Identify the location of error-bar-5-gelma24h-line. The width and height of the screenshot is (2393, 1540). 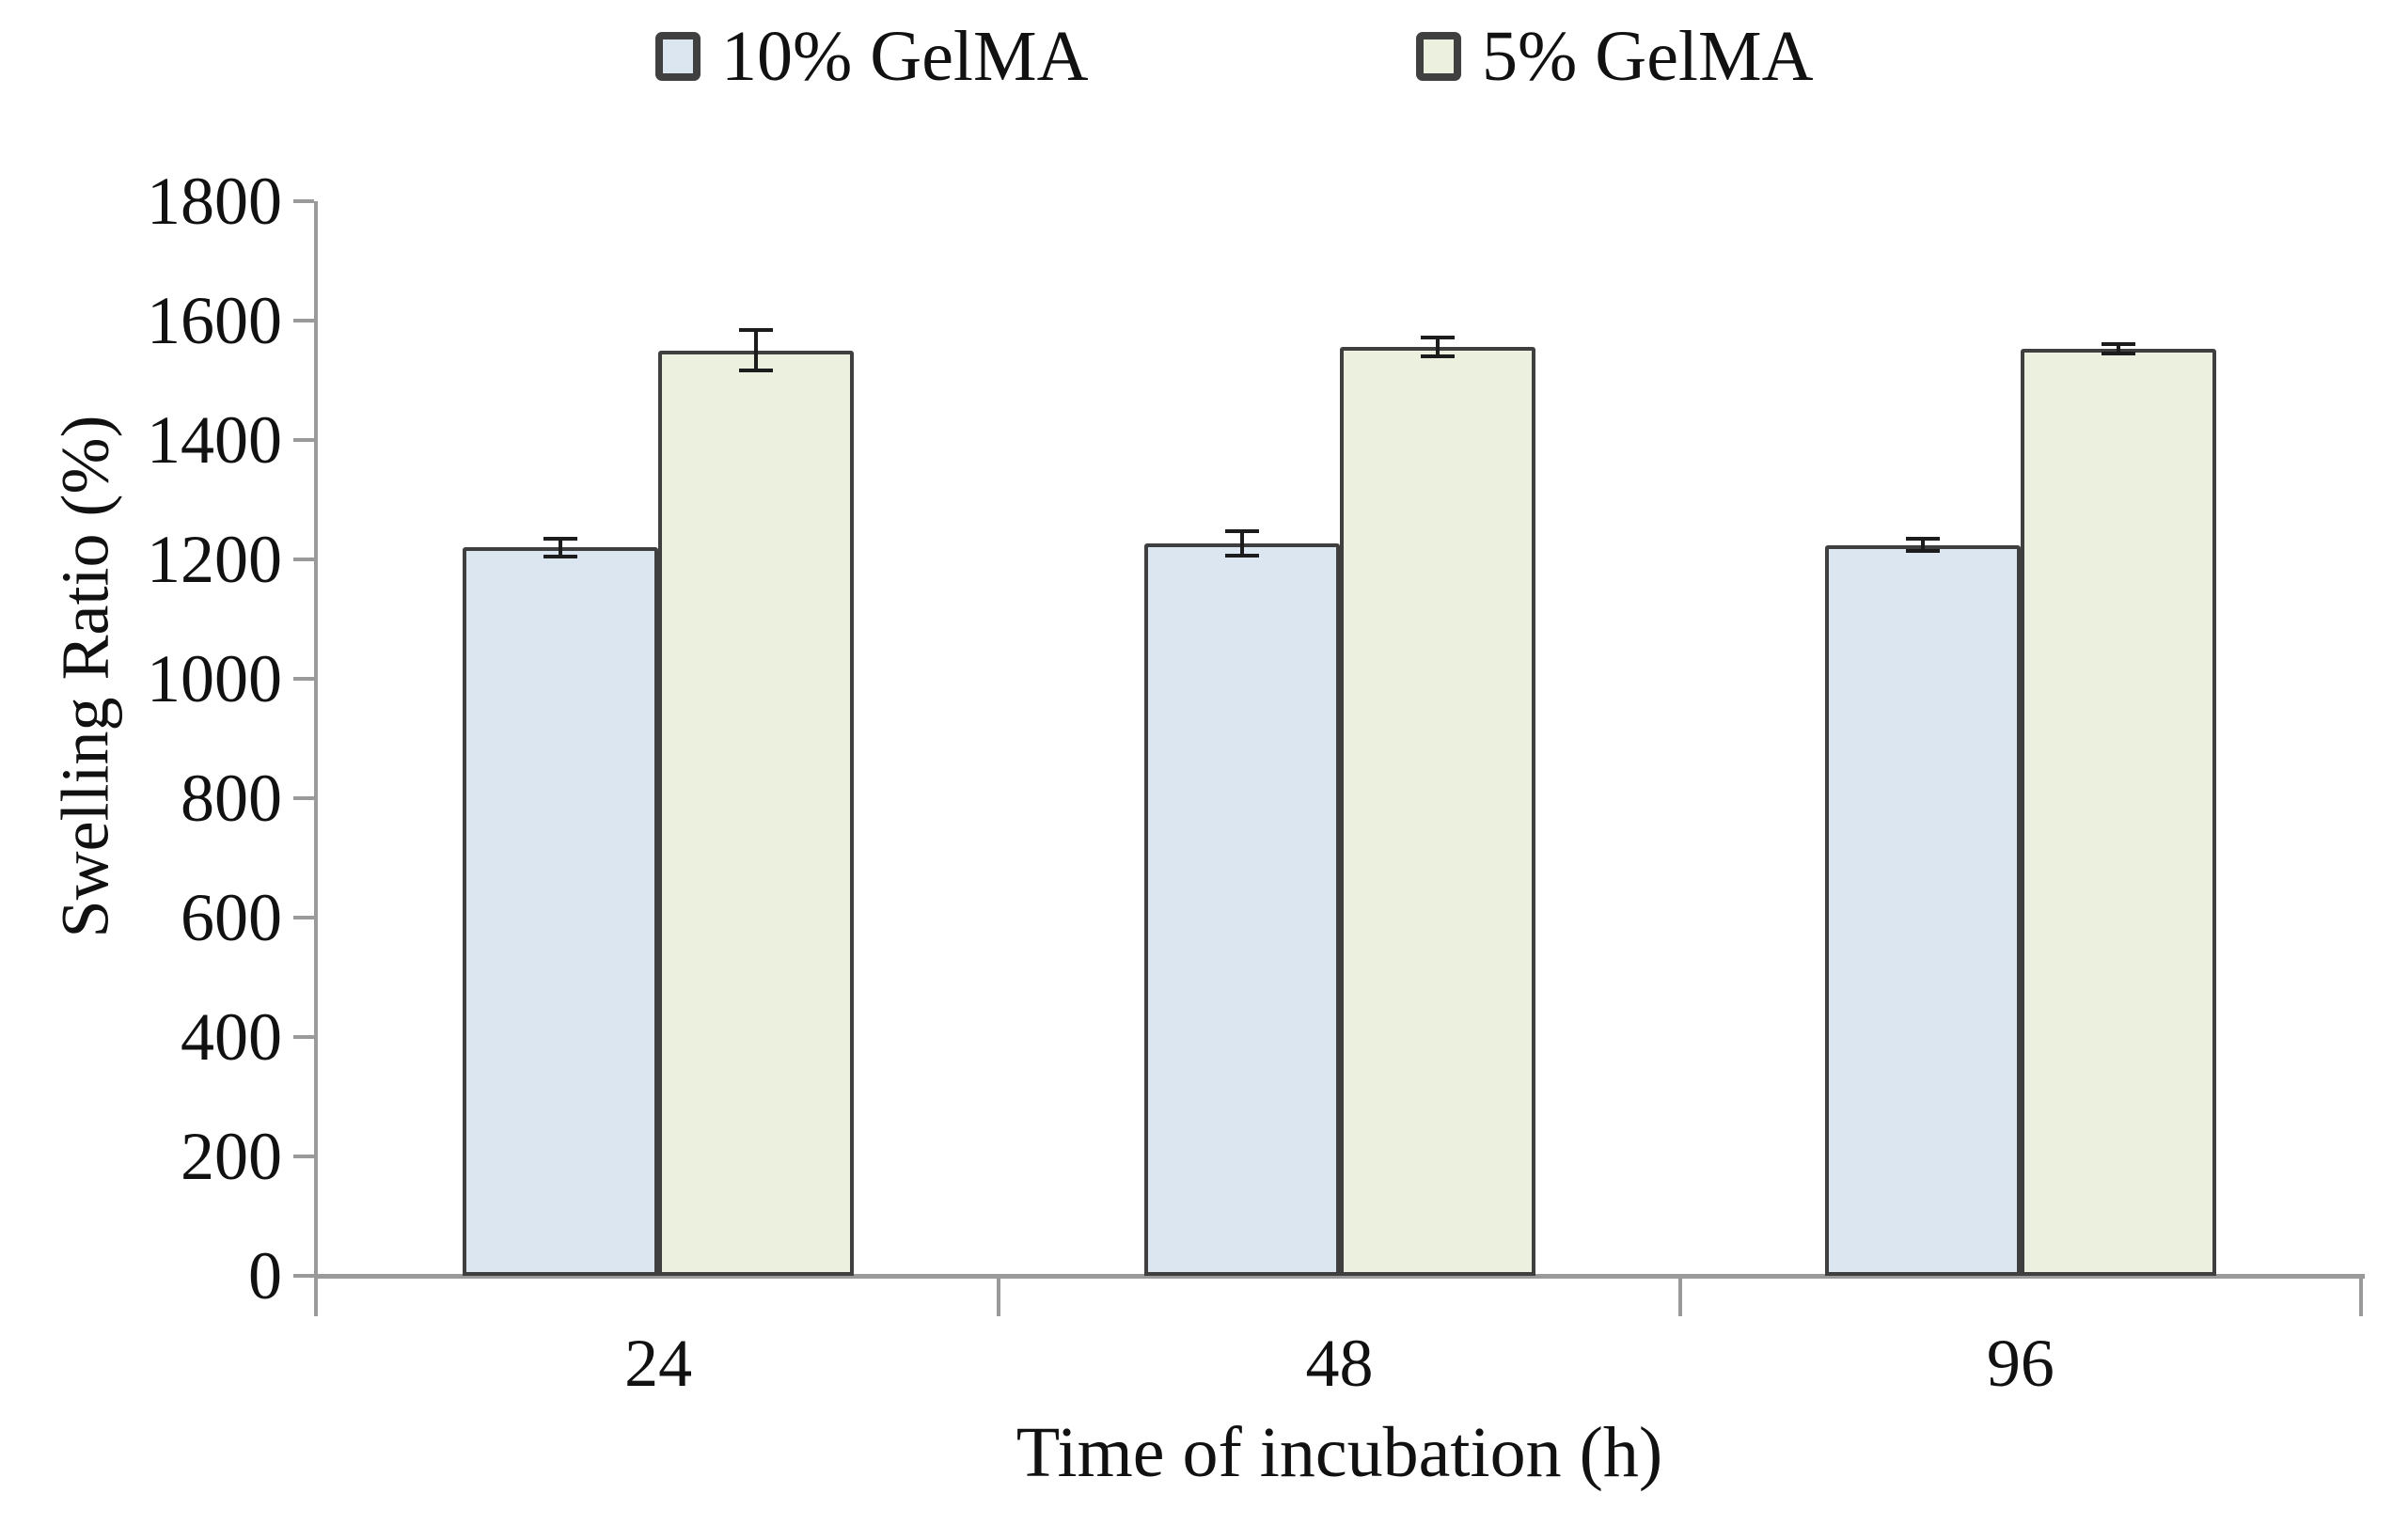
(756, 350).